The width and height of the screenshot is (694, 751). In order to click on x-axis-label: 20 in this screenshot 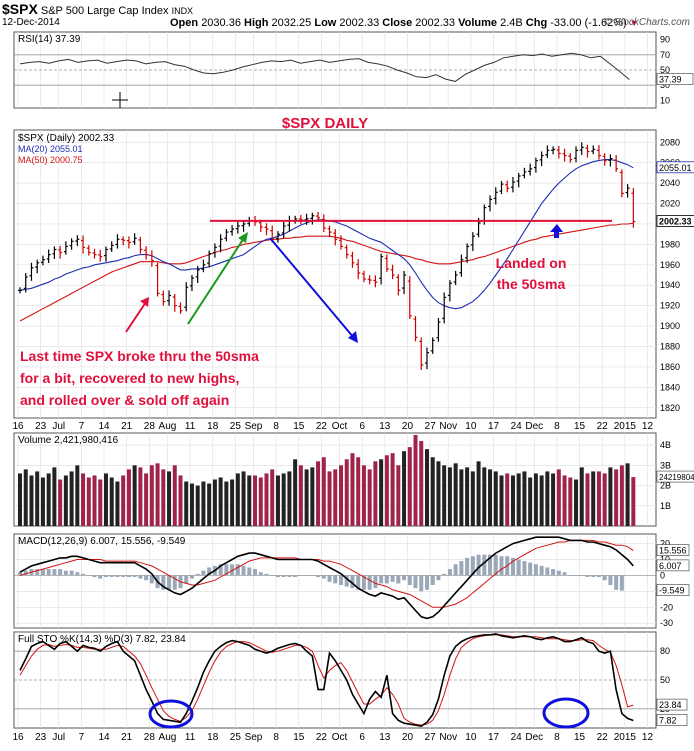, I will do `click(408, 737)`.